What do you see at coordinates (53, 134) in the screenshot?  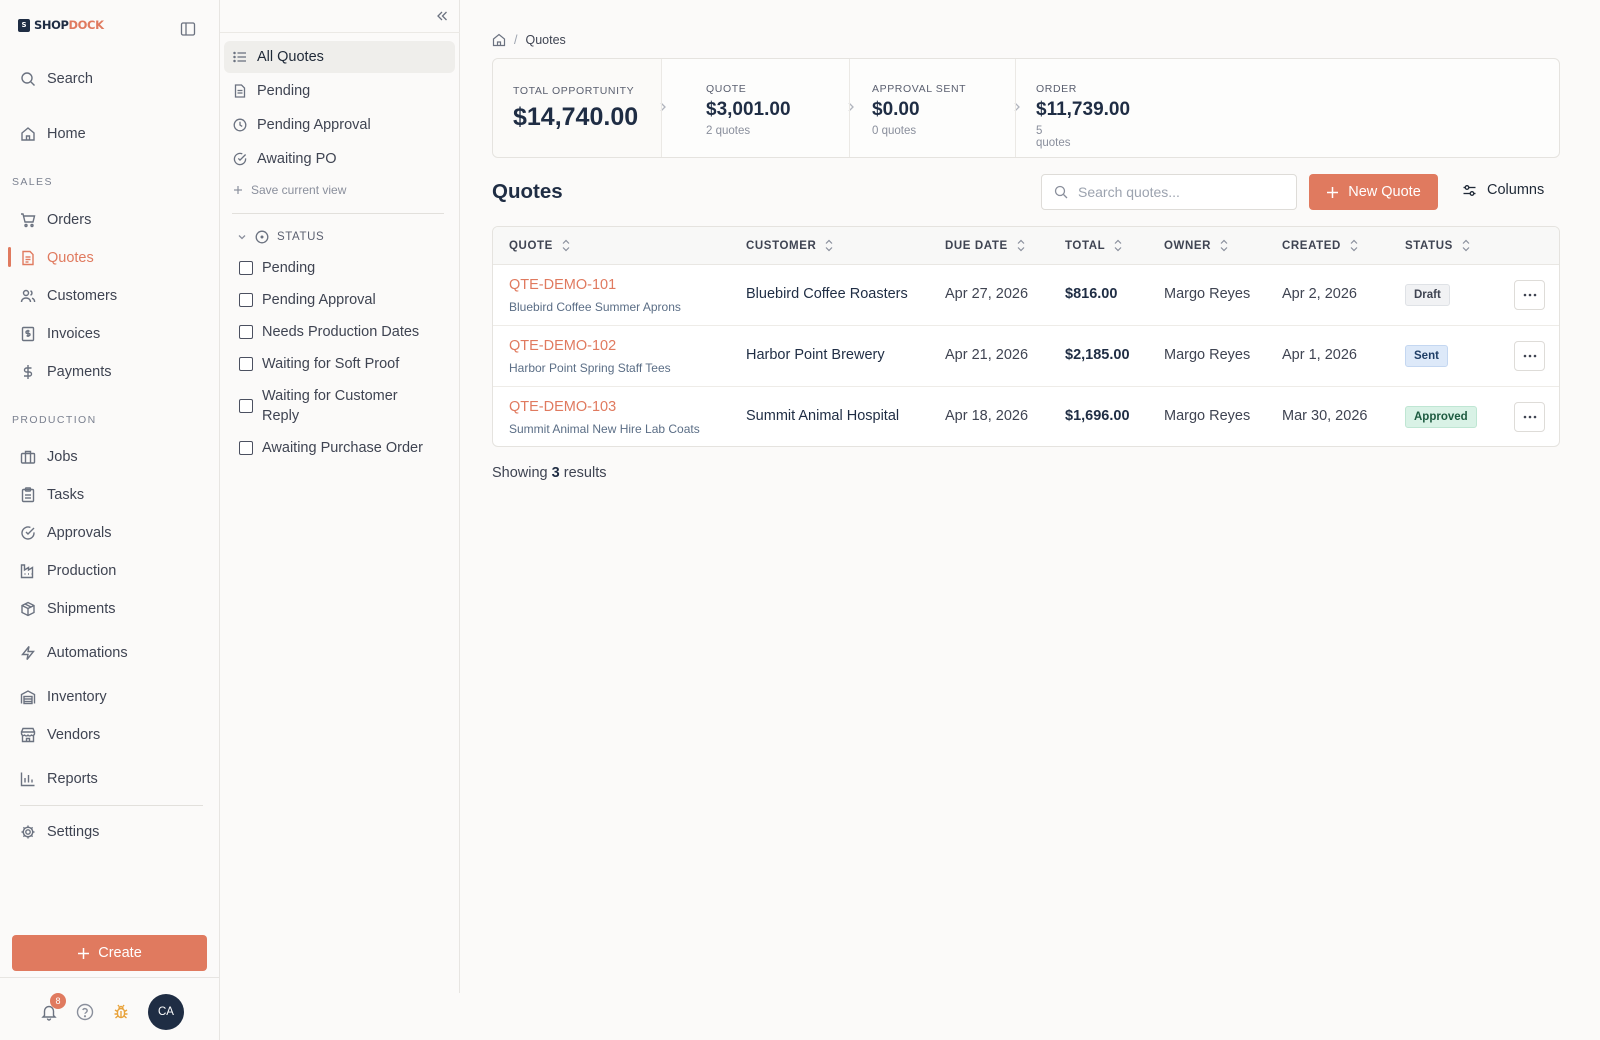 I see `sidebar-item-home: Home` at bounding box center [53, 134].